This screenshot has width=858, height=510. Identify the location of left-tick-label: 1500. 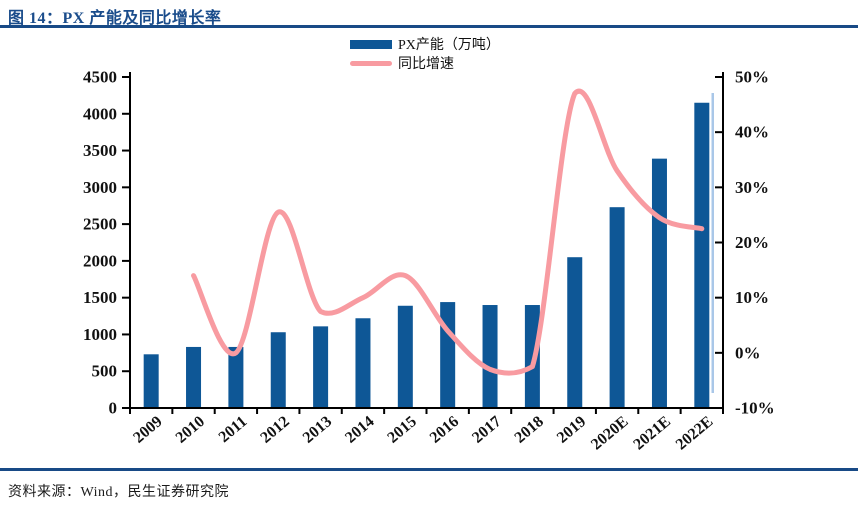
(100, 297).